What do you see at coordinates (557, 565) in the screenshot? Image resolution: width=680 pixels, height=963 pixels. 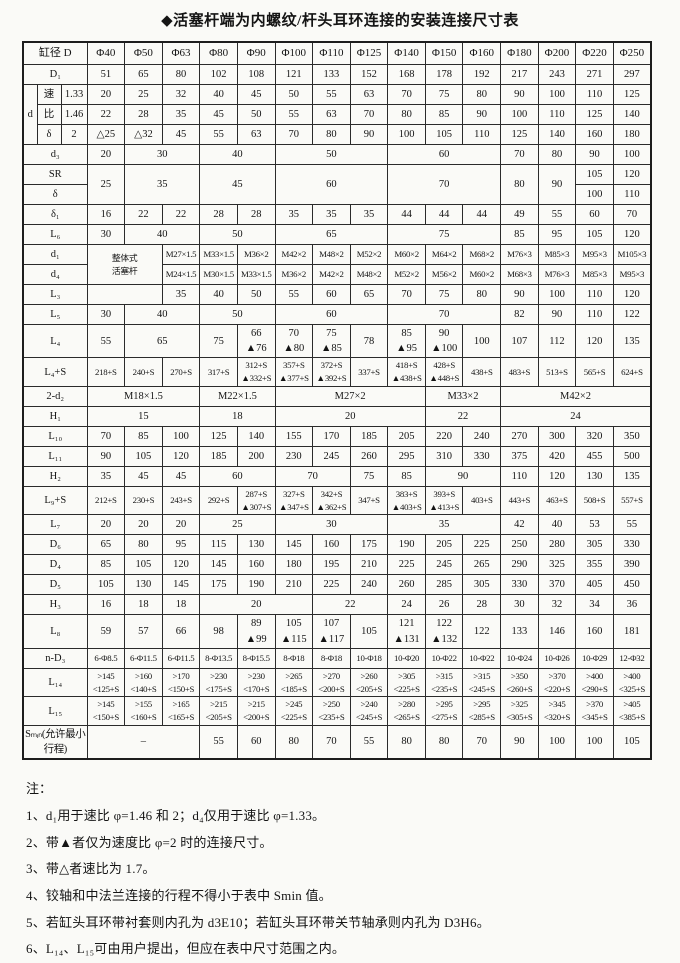 I see `table-cell: 325` at bounding box center [557, 565].